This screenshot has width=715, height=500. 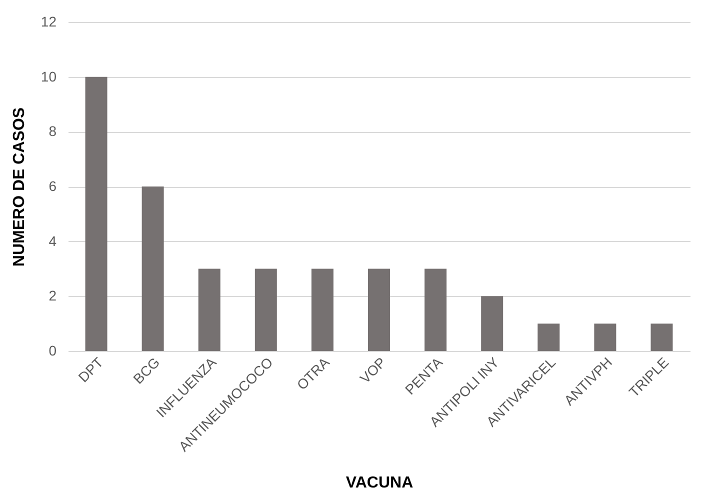 What do you see at coordinates (52, 240) in the screenshot?
I see `y-tick-label: 4` at bounding box center [52, 240].